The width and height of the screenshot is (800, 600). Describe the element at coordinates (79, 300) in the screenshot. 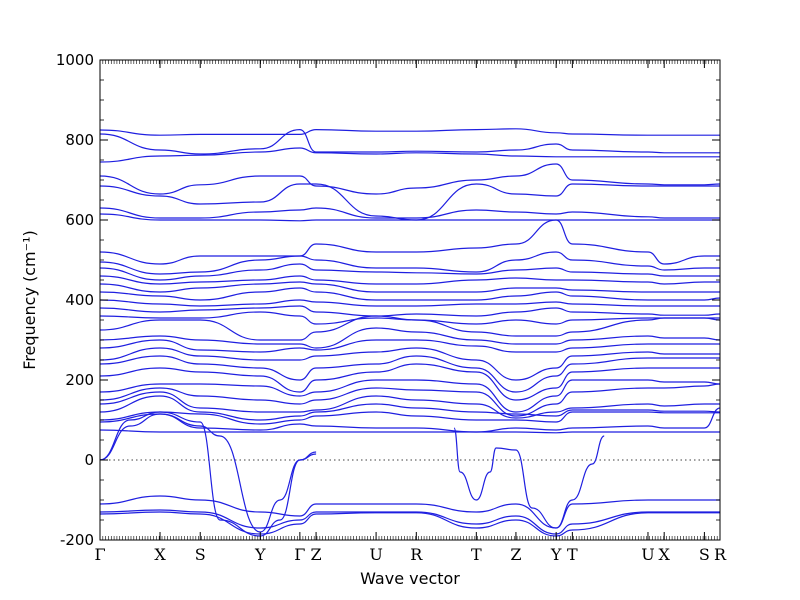

I see `y-tick-label: 400` at that location.